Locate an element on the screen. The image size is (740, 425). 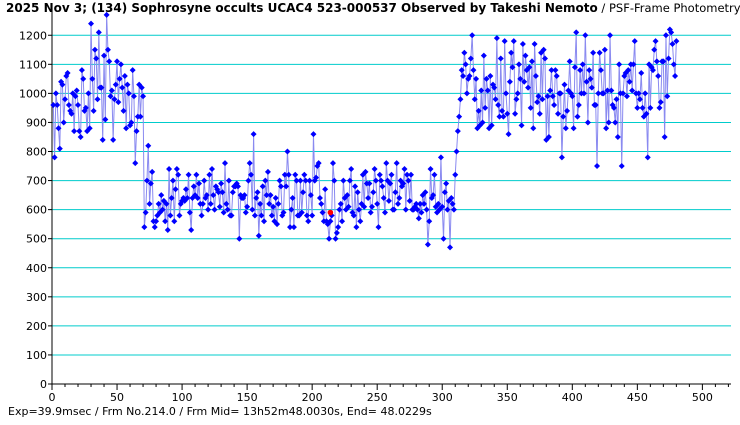
y-tick-label: 900 is located at coordinates (36, 122).